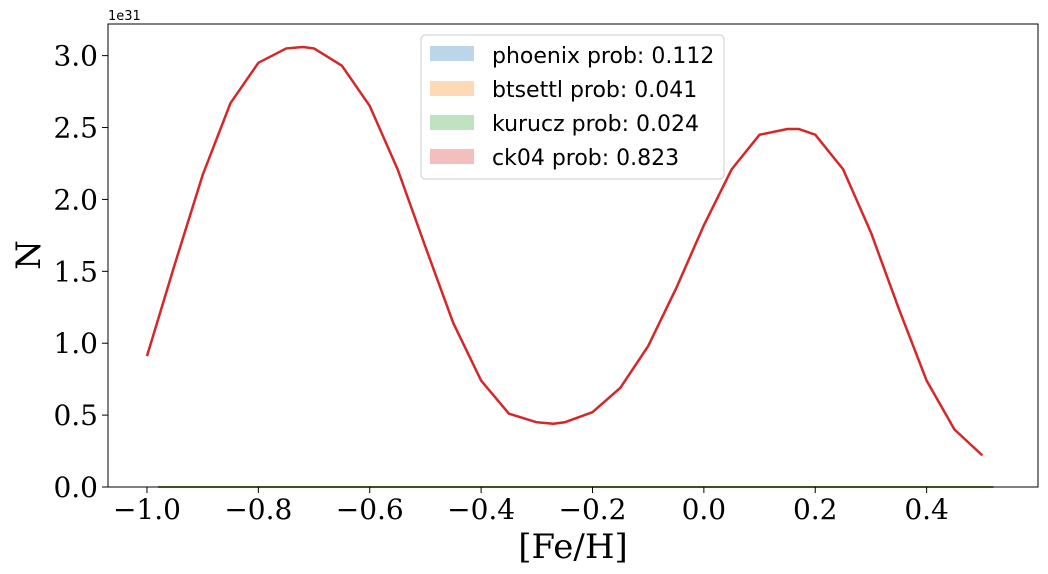 This screenshot has height=574, width=1048. What do you see at coordinates (815, 509) in the screenshot?
I see `x-tick-label: 0.2` at bounding box center [815, 509].